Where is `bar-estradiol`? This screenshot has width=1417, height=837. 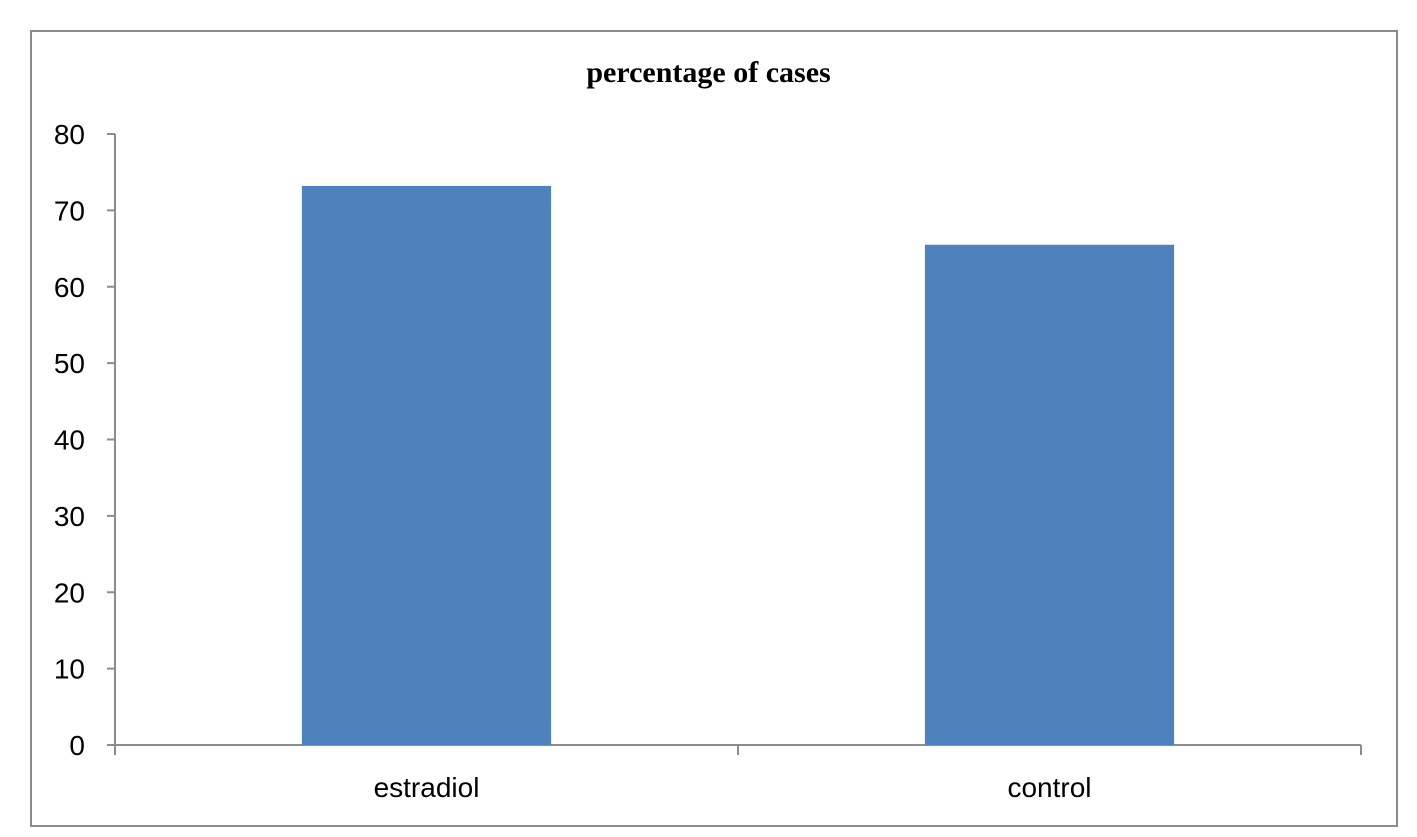
bar-estradiol is located at coordinates (426, 465).